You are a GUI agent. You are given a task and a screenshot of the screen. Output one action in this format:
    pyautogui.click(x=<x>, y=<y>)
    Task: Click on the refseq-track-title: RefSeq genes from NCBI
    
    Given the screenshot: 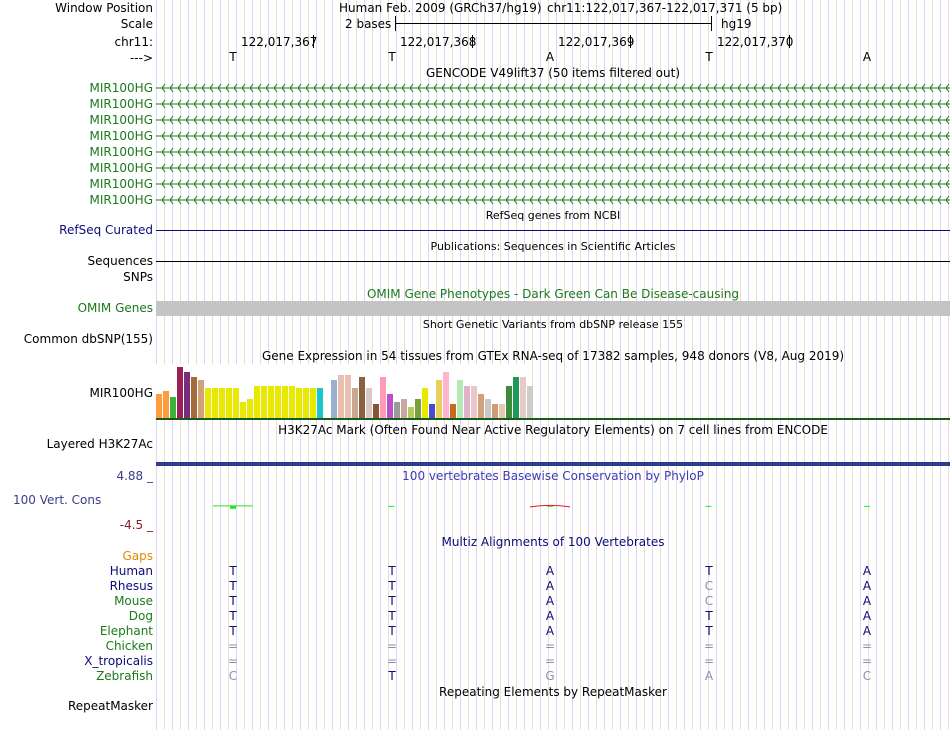 What is the action you would take?
    pyautogui.click(x=553, y=215)
    